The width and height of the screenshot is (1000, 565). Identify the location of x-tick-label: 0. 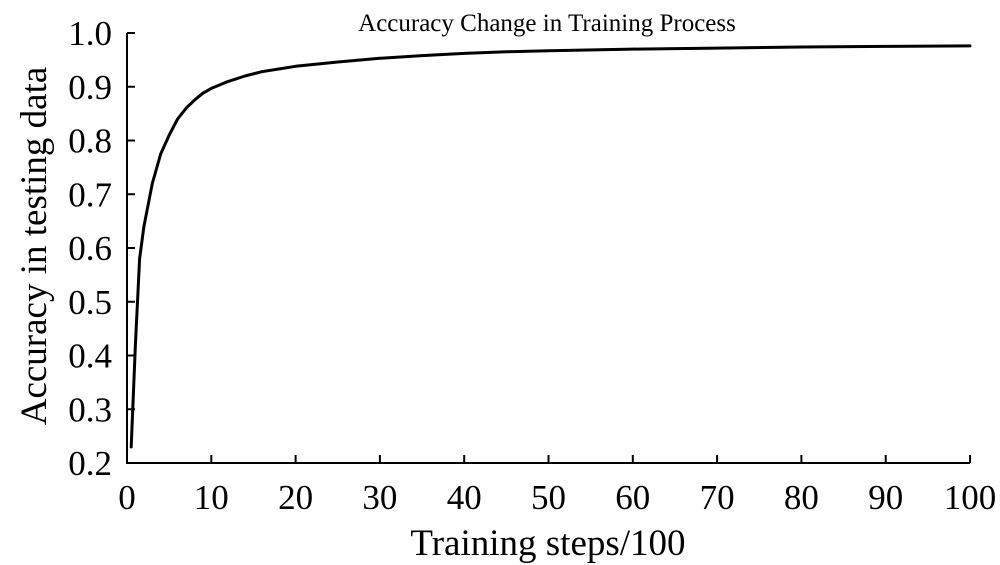
(127, 497).